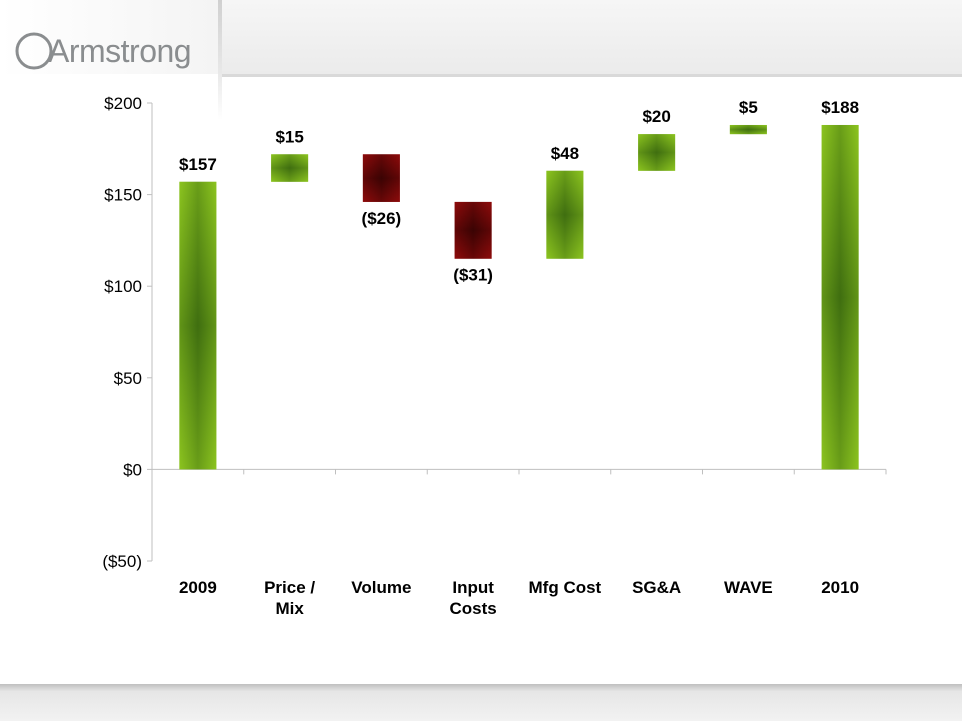 The width and height of the screenshot is (962, 721). What do you see at coordinates (656, 116) in the screenshot?
I see `data-label: $20` at bounding box center [656, 116].